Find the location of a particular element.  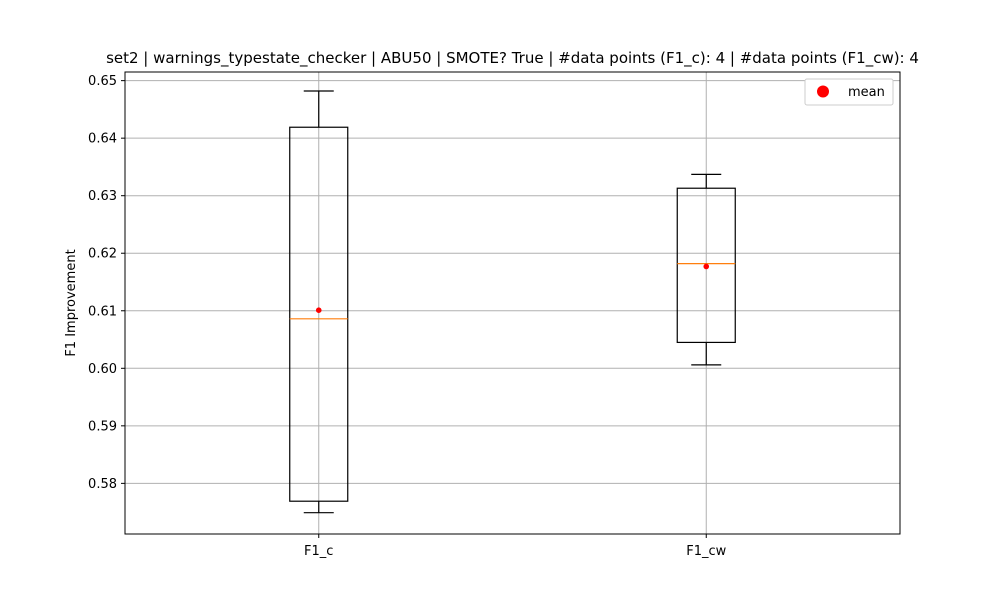

y-tick-label: 0.62 is located at coordinates (102, 254).